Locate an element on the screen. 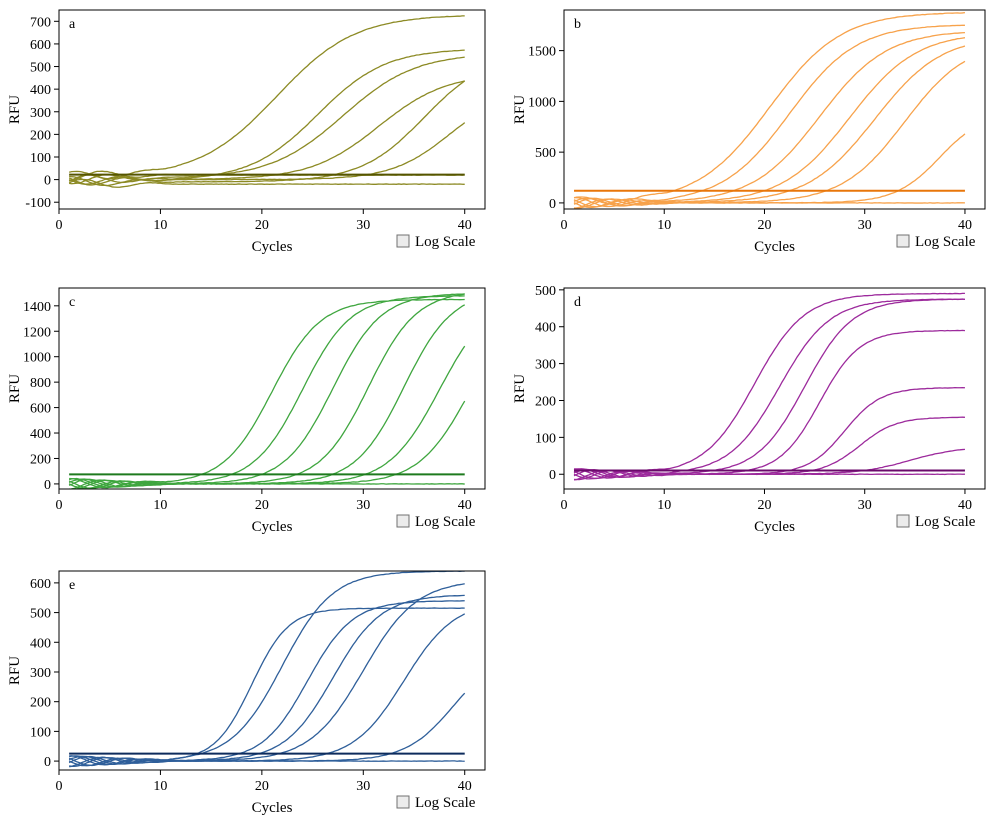 The width and height of the screenshot is (1000, 826). y-tick-label: 300 is located at coordinates (40, 673).